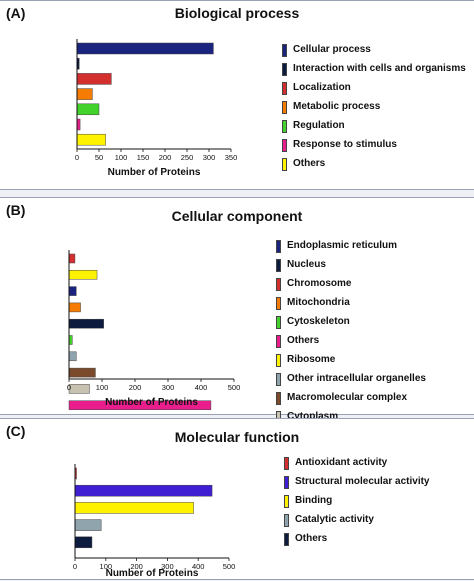  Describe the element at coordinates (319, 283) in the screenshot. I see `legend-label: Chromosome` at that location.